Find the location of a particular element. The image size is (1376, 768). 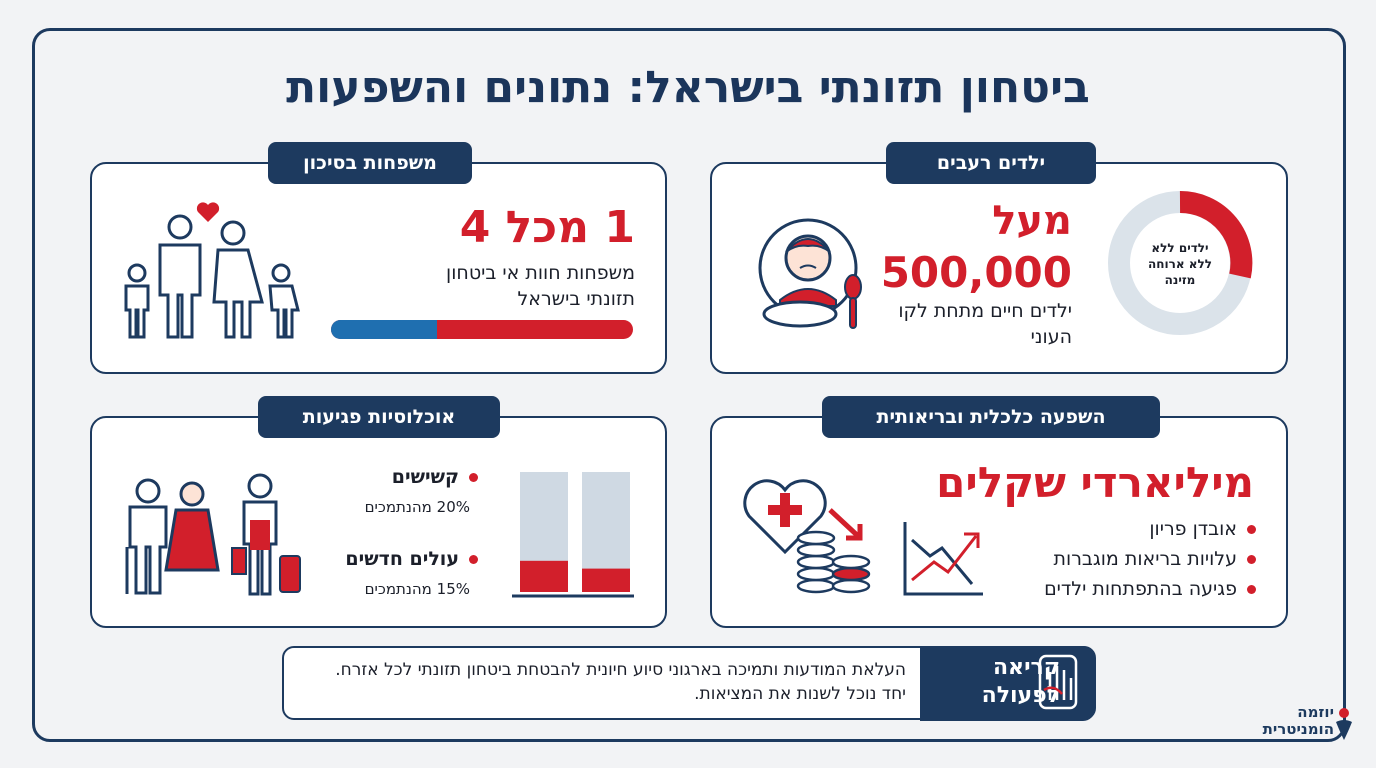

tab: השפעה כלכלית ובריאותית is located at coordinates (991, 417).